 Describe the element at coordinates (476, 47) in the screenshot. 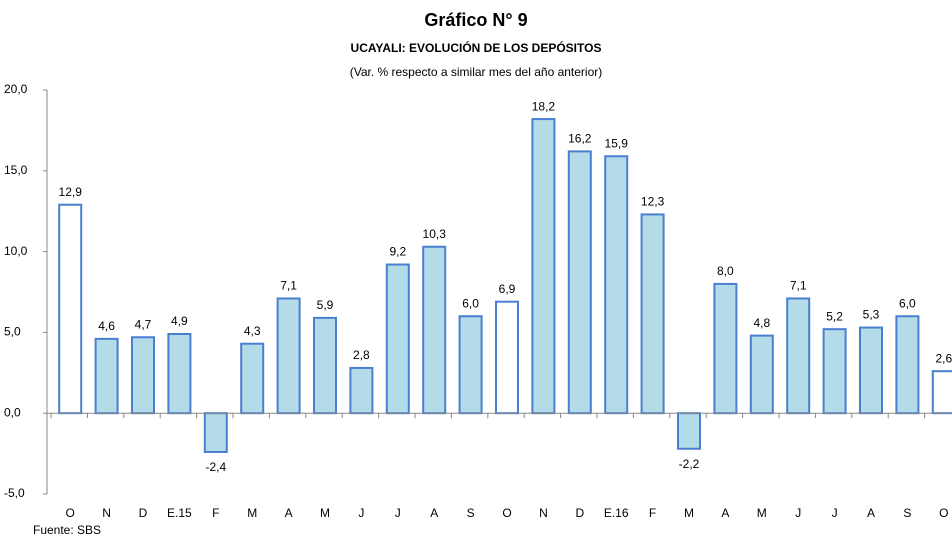

I see `chart-subtitle: UCAYALI: EVOLUCIÓN DE LOS DEPÓSITOS` at that location.